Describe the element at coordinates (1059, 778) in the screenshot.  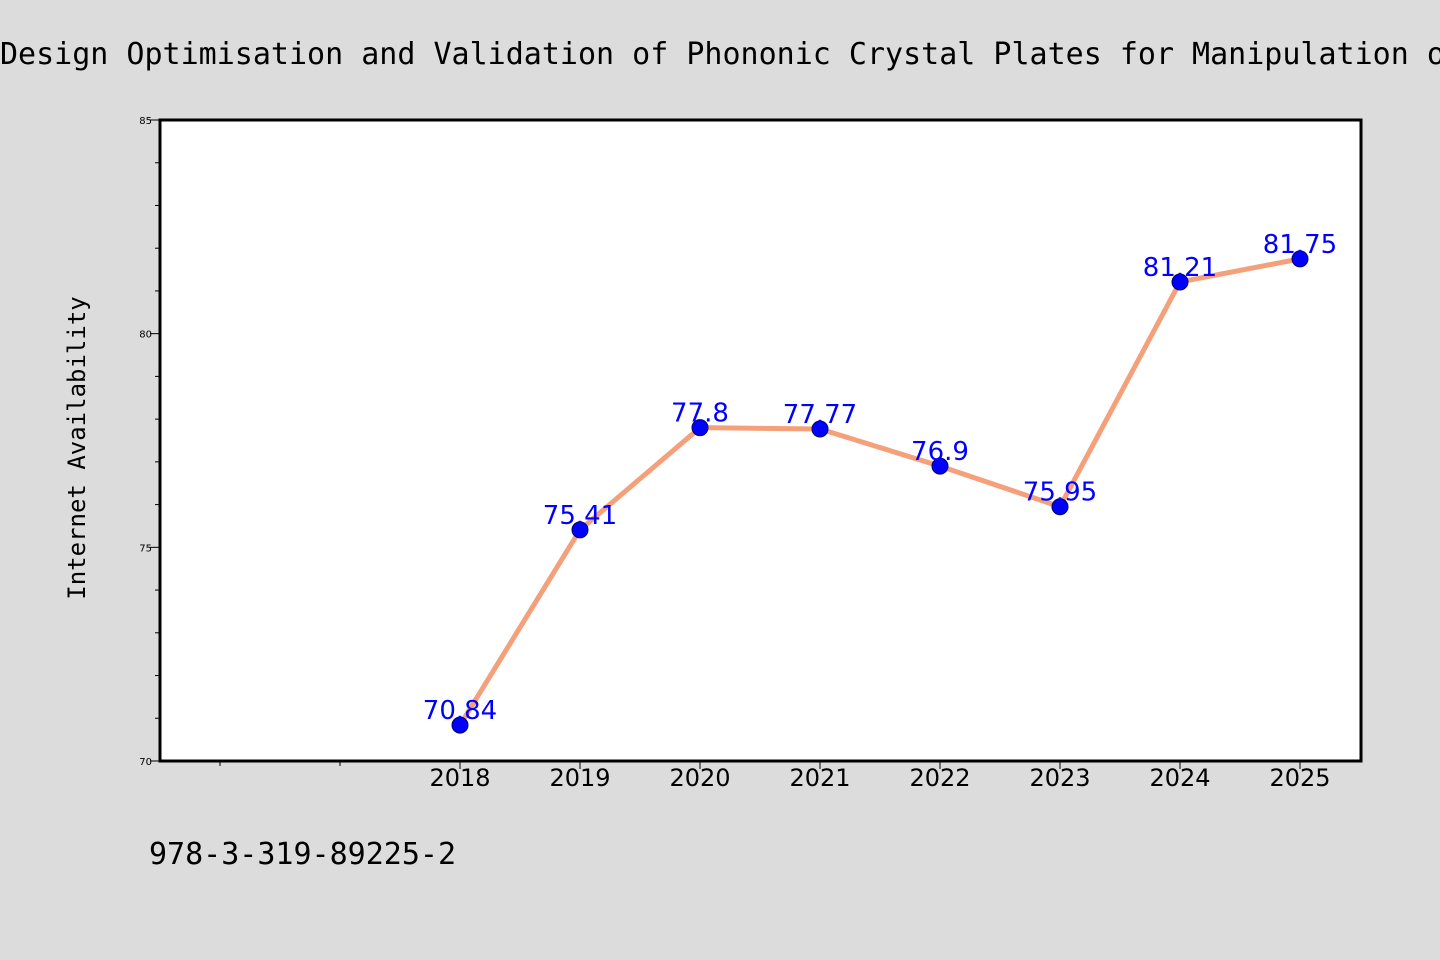
I see `x-tick-label: 2023` at that location.